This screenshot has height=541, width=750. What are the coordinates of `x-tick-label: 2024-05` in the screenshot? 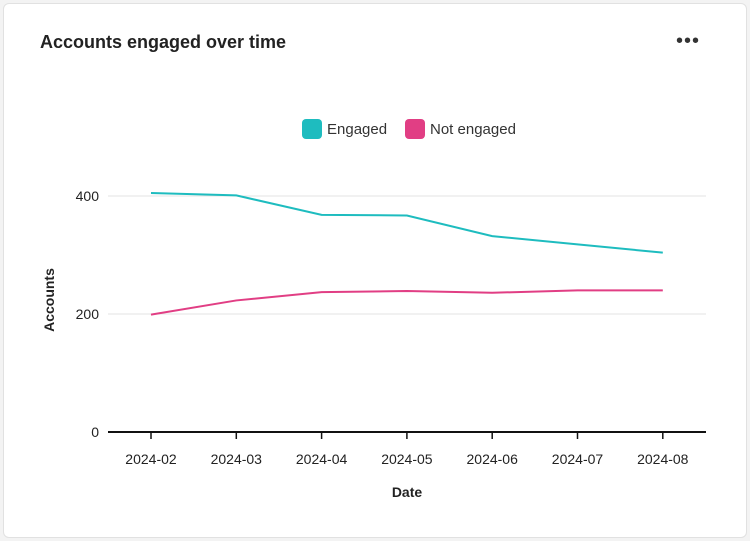 It's located at (407, 459).